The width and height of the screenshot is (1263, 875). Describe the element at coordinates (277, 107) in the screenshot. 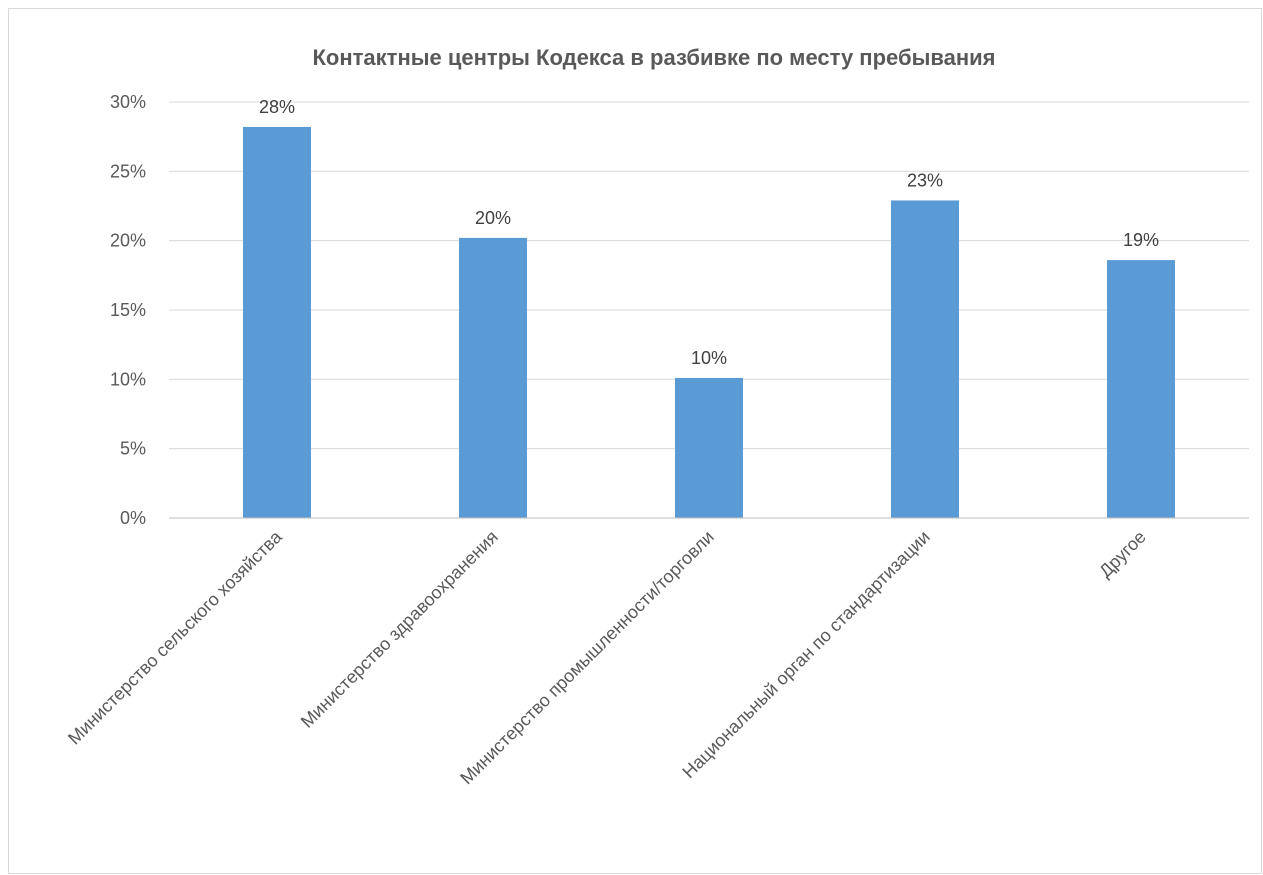

I see `data-label: 28%` at that location.